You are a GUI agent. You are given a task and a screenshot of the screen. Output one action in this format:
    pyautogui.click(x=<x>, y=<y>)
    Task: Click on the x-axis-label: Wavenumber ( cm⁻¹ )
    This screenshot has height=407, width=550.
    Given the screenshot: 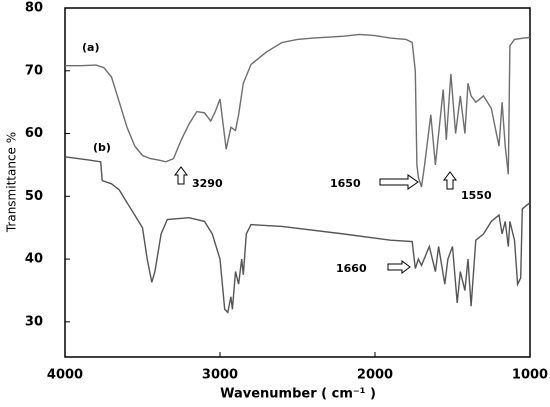 What is the action you would take?
    pyautogui.click(x=298, y=394)
    